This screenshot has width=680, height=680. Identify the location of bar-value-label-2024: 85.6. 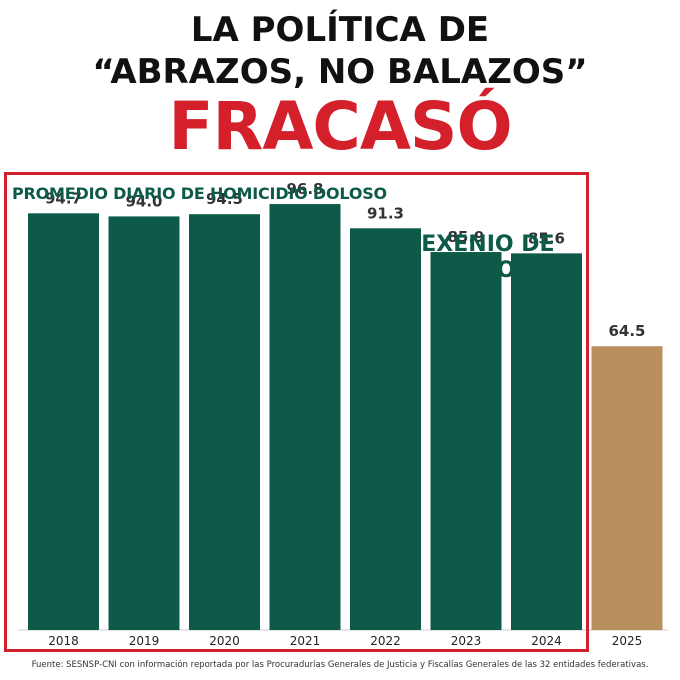
(546, 238).